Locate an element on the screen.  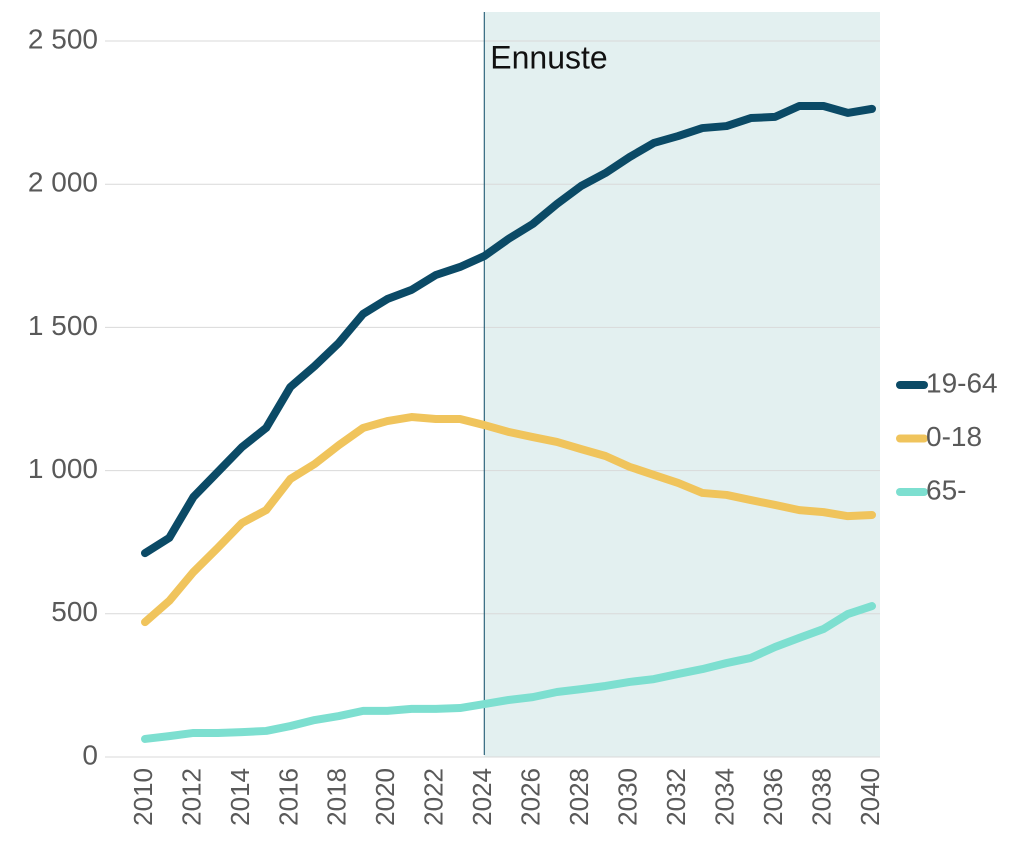
x-tick-label: 2014 is located at coordinates (240, 797).